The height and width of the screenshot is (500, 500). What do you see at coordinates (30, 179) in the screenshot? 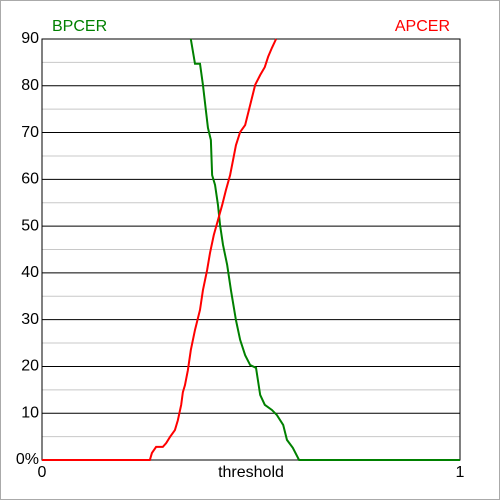
I see `y-tick-label: 60` at bounding box center [30, 179].